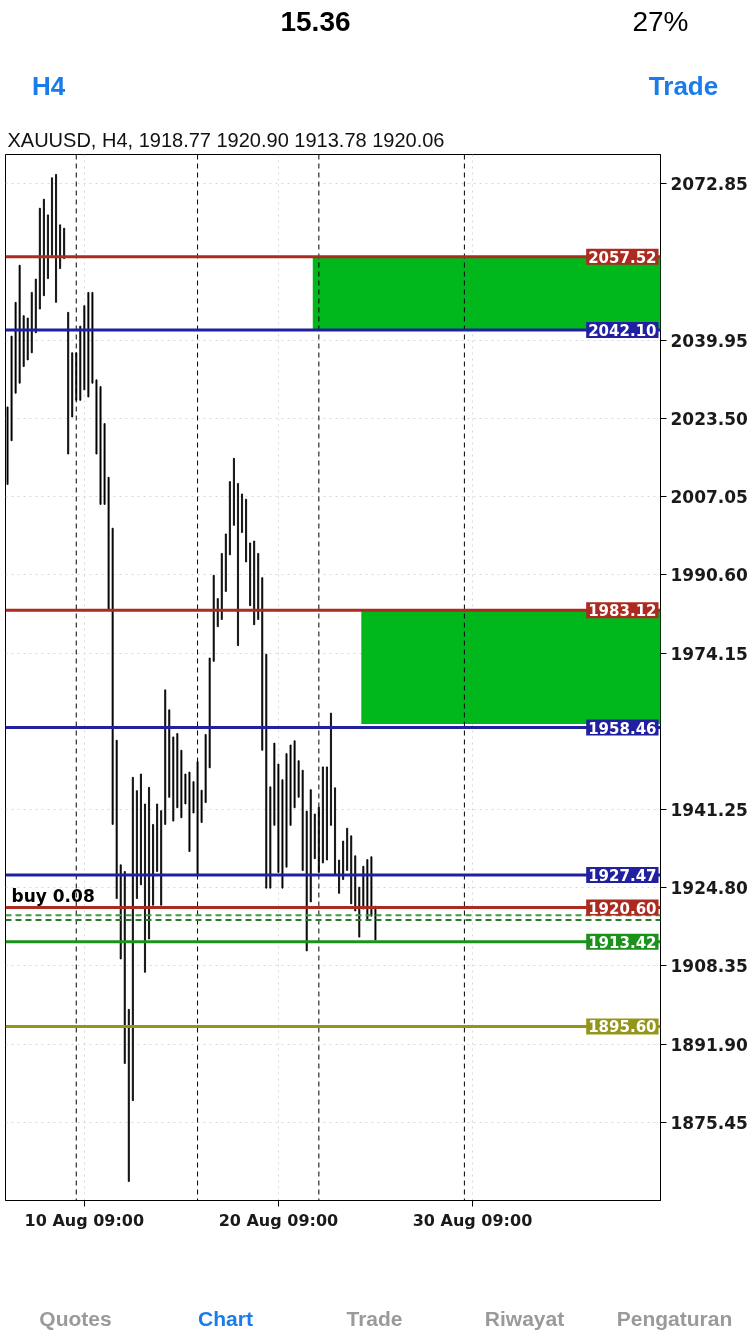 The width and height of the screenshot is (750, 1334). What do you see at coordinates (53, 895) in the screenshot?
I see `annotation: buy 0.08` at bounding box center [53, 895].